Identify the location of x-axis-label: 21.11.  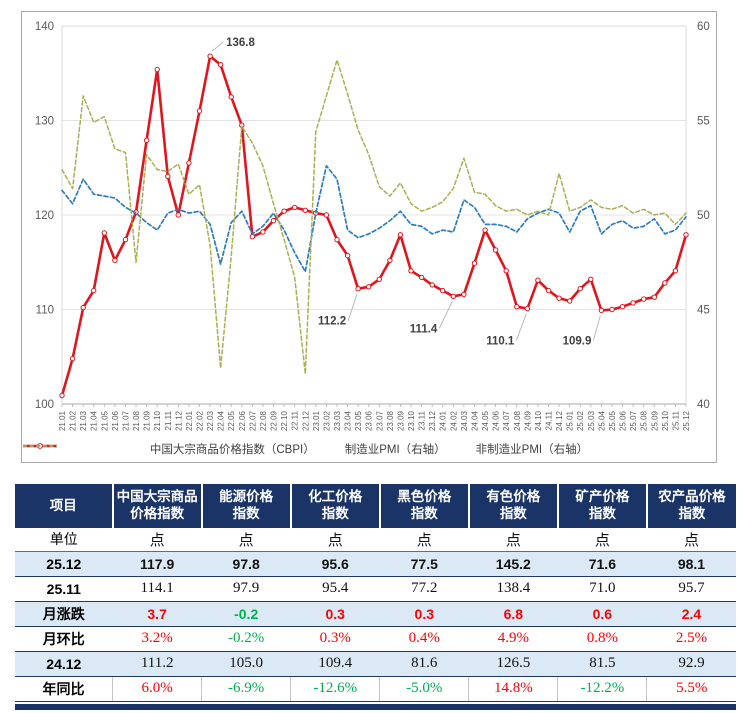
(168, 420).